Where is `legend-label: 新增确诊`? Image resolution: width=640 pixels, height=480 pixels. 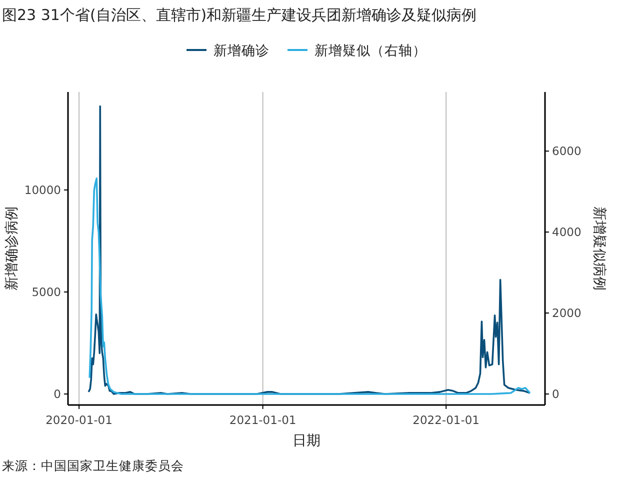 legend-label: 新增确诊 is located at coordinates (242, 51).